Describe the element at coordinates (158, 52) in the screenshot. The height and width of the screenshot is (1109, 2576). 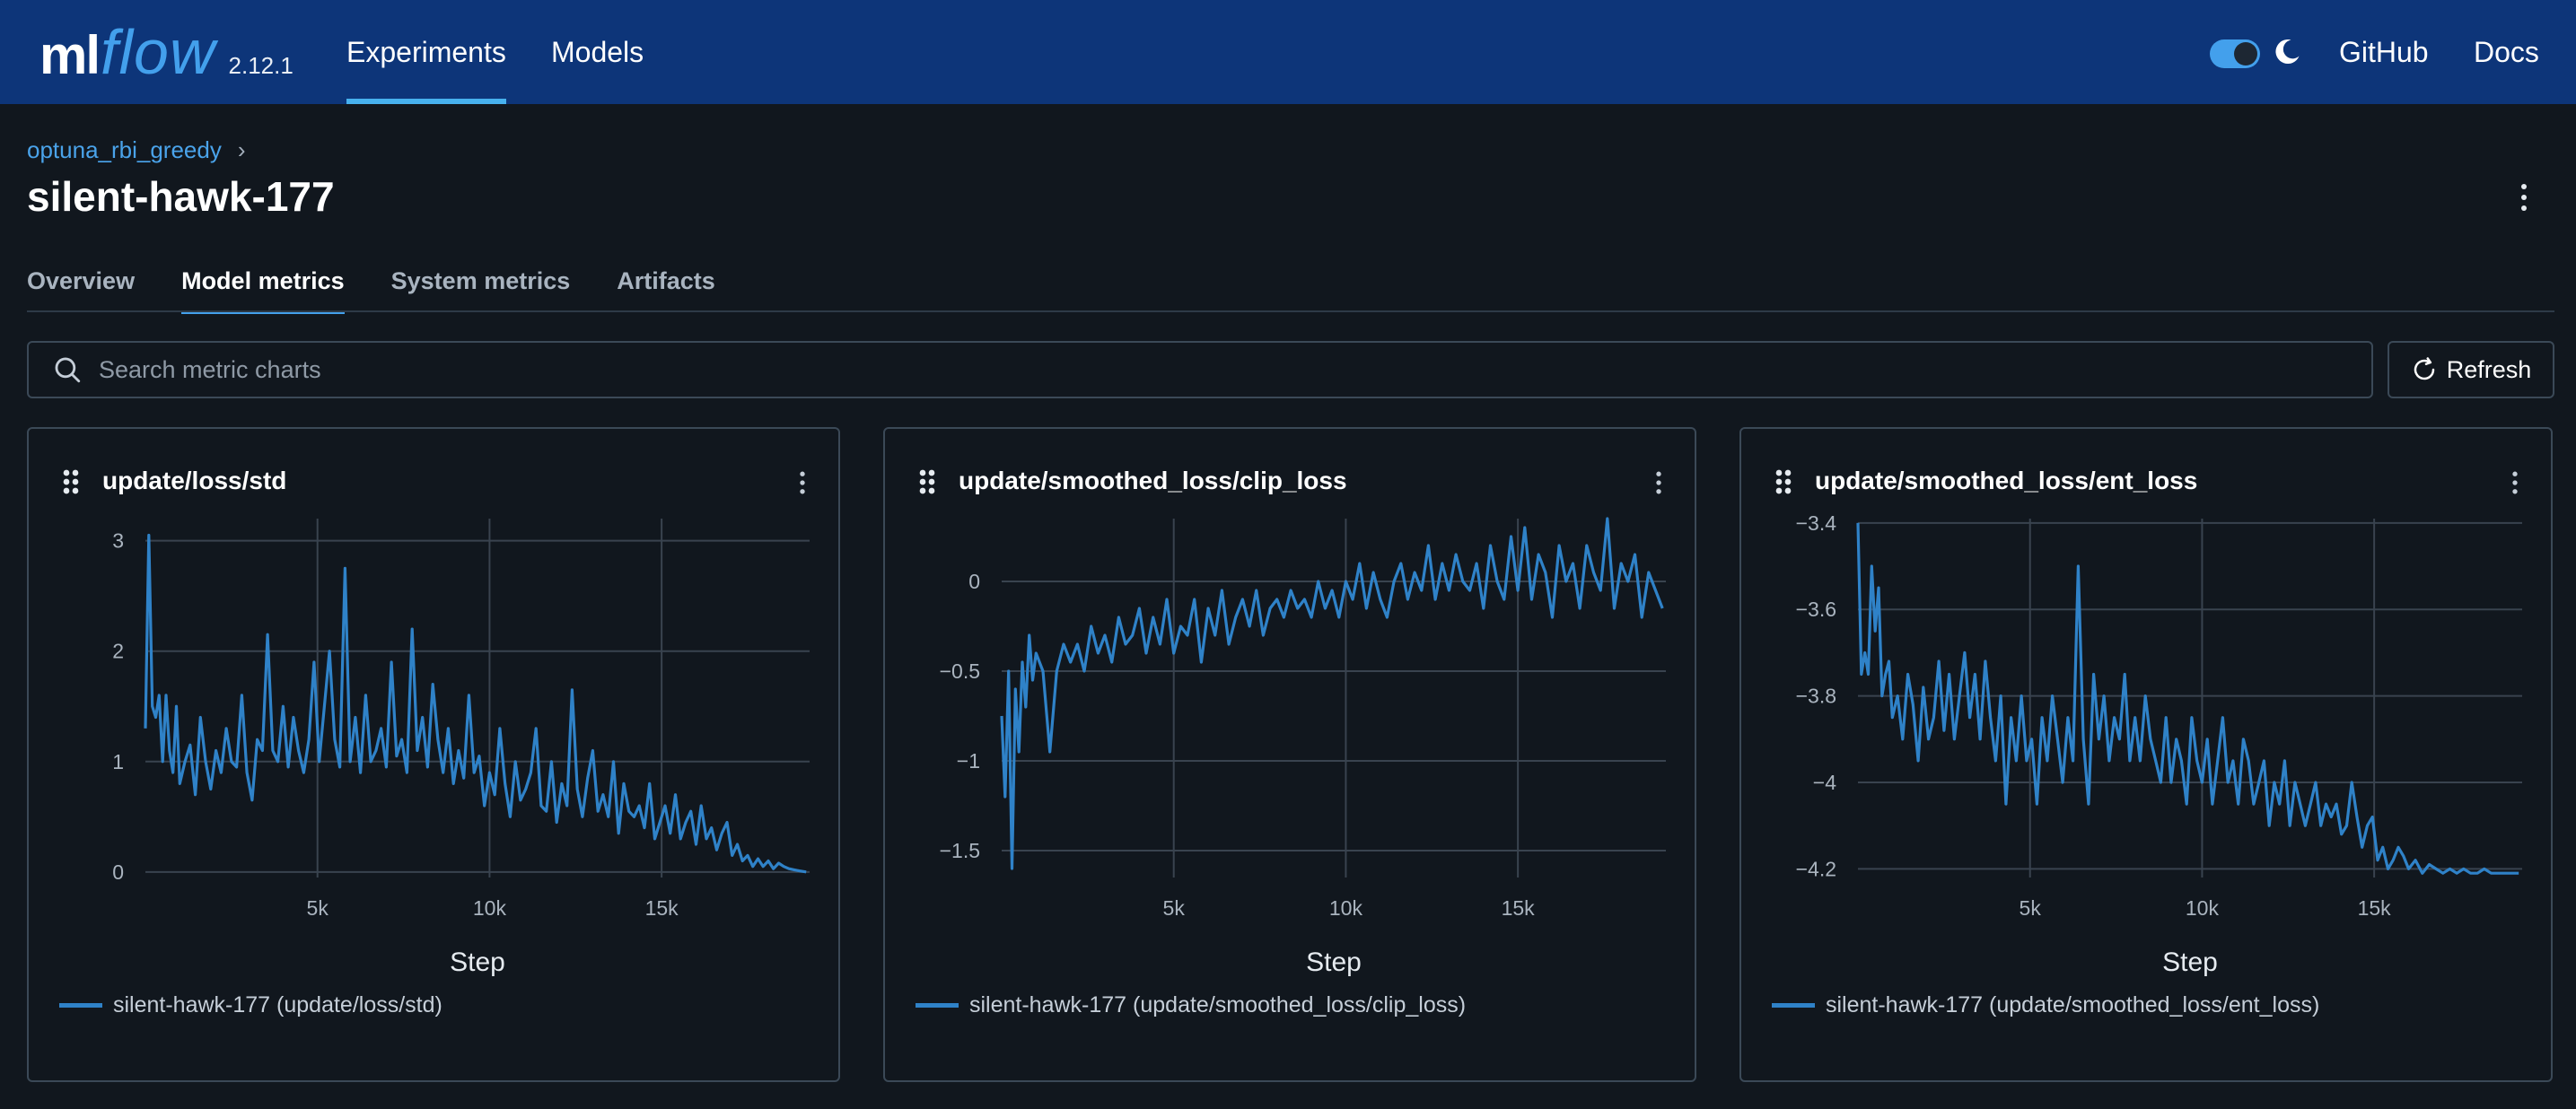
I see `logo-flow: flow` at that location.